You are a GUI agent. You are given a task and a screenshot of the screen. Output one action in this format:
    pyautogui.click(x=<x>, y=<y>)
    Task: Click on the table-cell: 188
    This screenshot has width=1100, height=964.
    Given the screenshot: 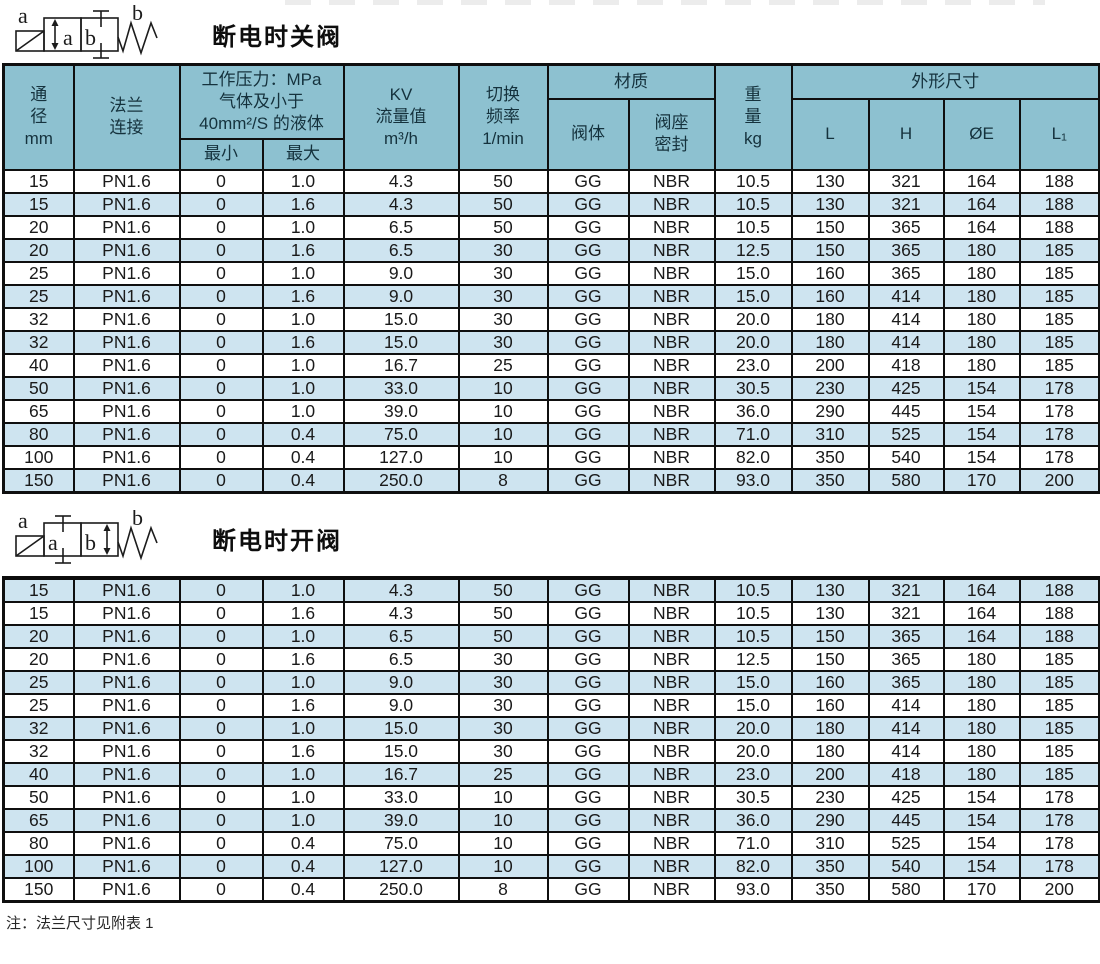 What is the action you would take?
    pyautogui.click(x=1059, y=589)
    